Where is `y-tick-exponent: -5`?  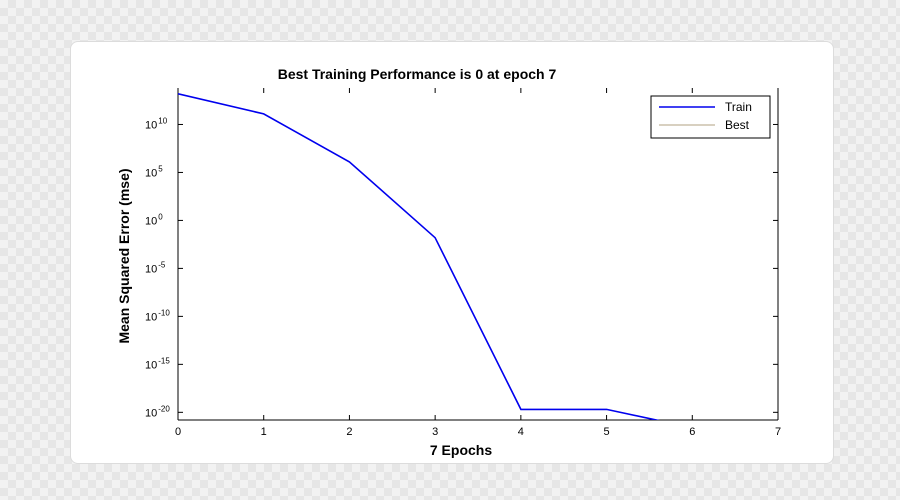 y-tick-exponent: -5 is located at coordinates (162, 264).